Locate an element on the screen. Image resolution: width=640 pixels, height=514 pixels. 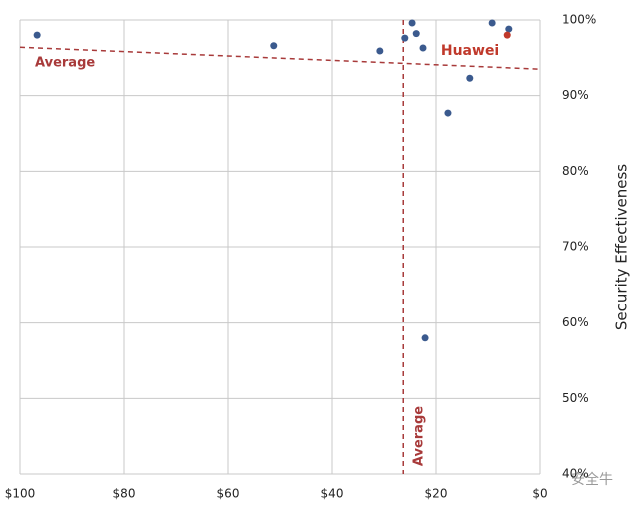
y-tick-label: 80% is located at coordinates (575, 171).